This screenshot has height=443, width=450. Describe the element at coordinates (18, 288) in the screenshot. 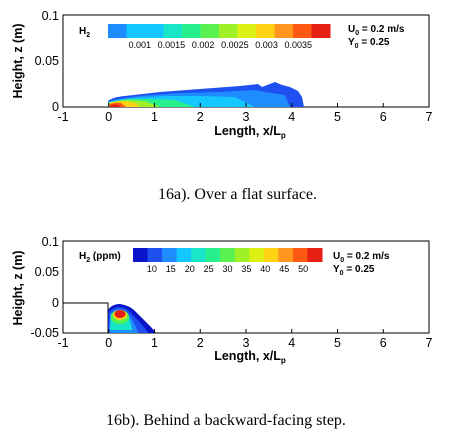

I see `panel-b-y-axis-label: Height, z (m)` at that location.